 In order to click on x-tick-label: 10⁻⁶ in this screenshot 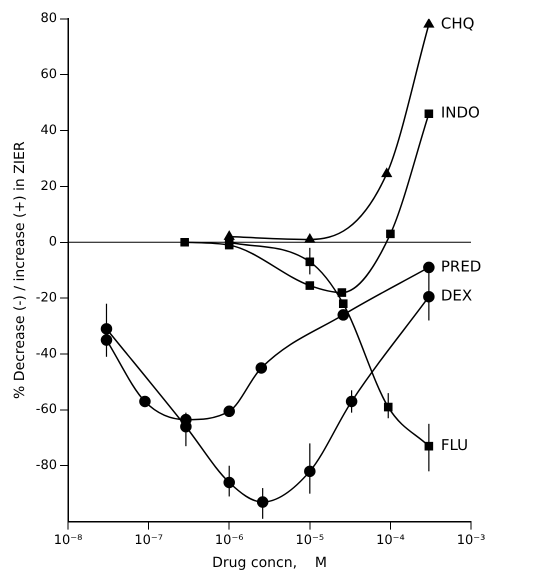, I will do `click(229, 540)`.